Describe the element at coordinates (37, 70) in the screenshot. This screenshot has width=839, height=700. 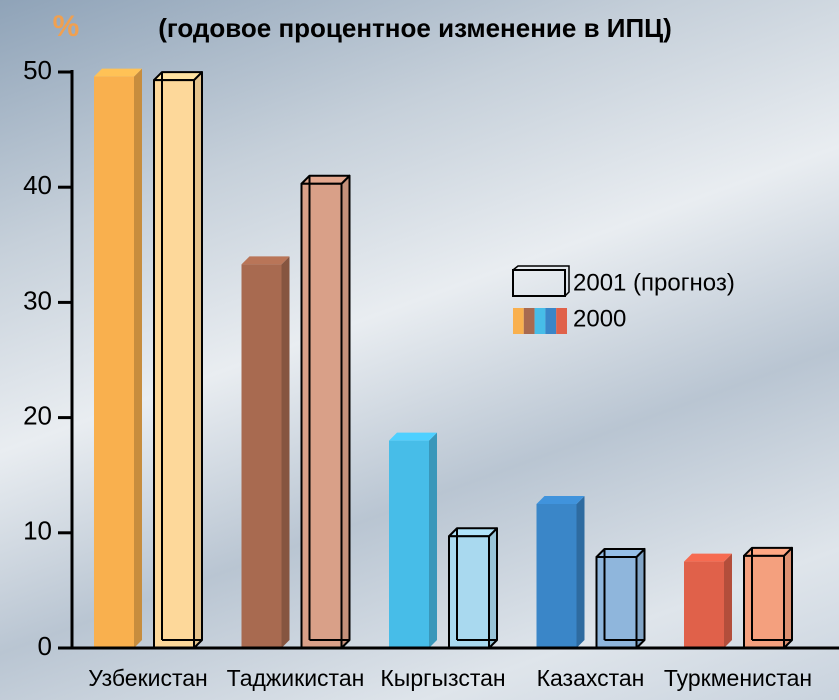
I see `y-tick-label: 50` at that location.